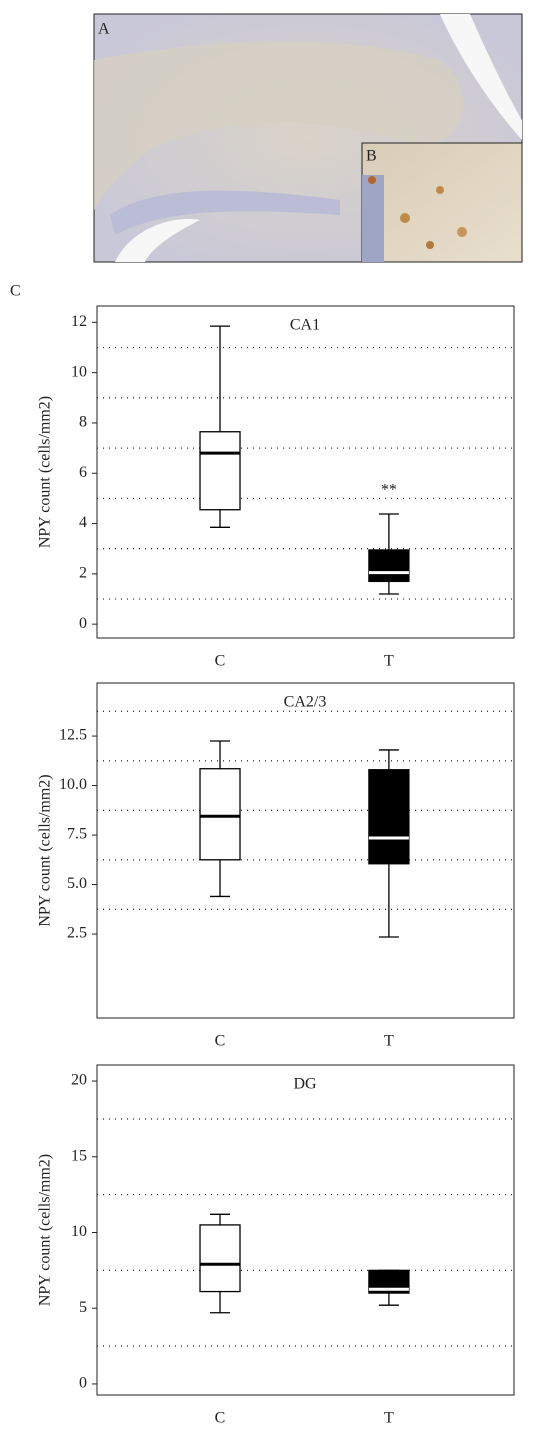 This screenshot has height=1444, width=536. Describe the element at coordinates (83, 522) in the screenshot. I see `y-tick-label: 4` at that location.